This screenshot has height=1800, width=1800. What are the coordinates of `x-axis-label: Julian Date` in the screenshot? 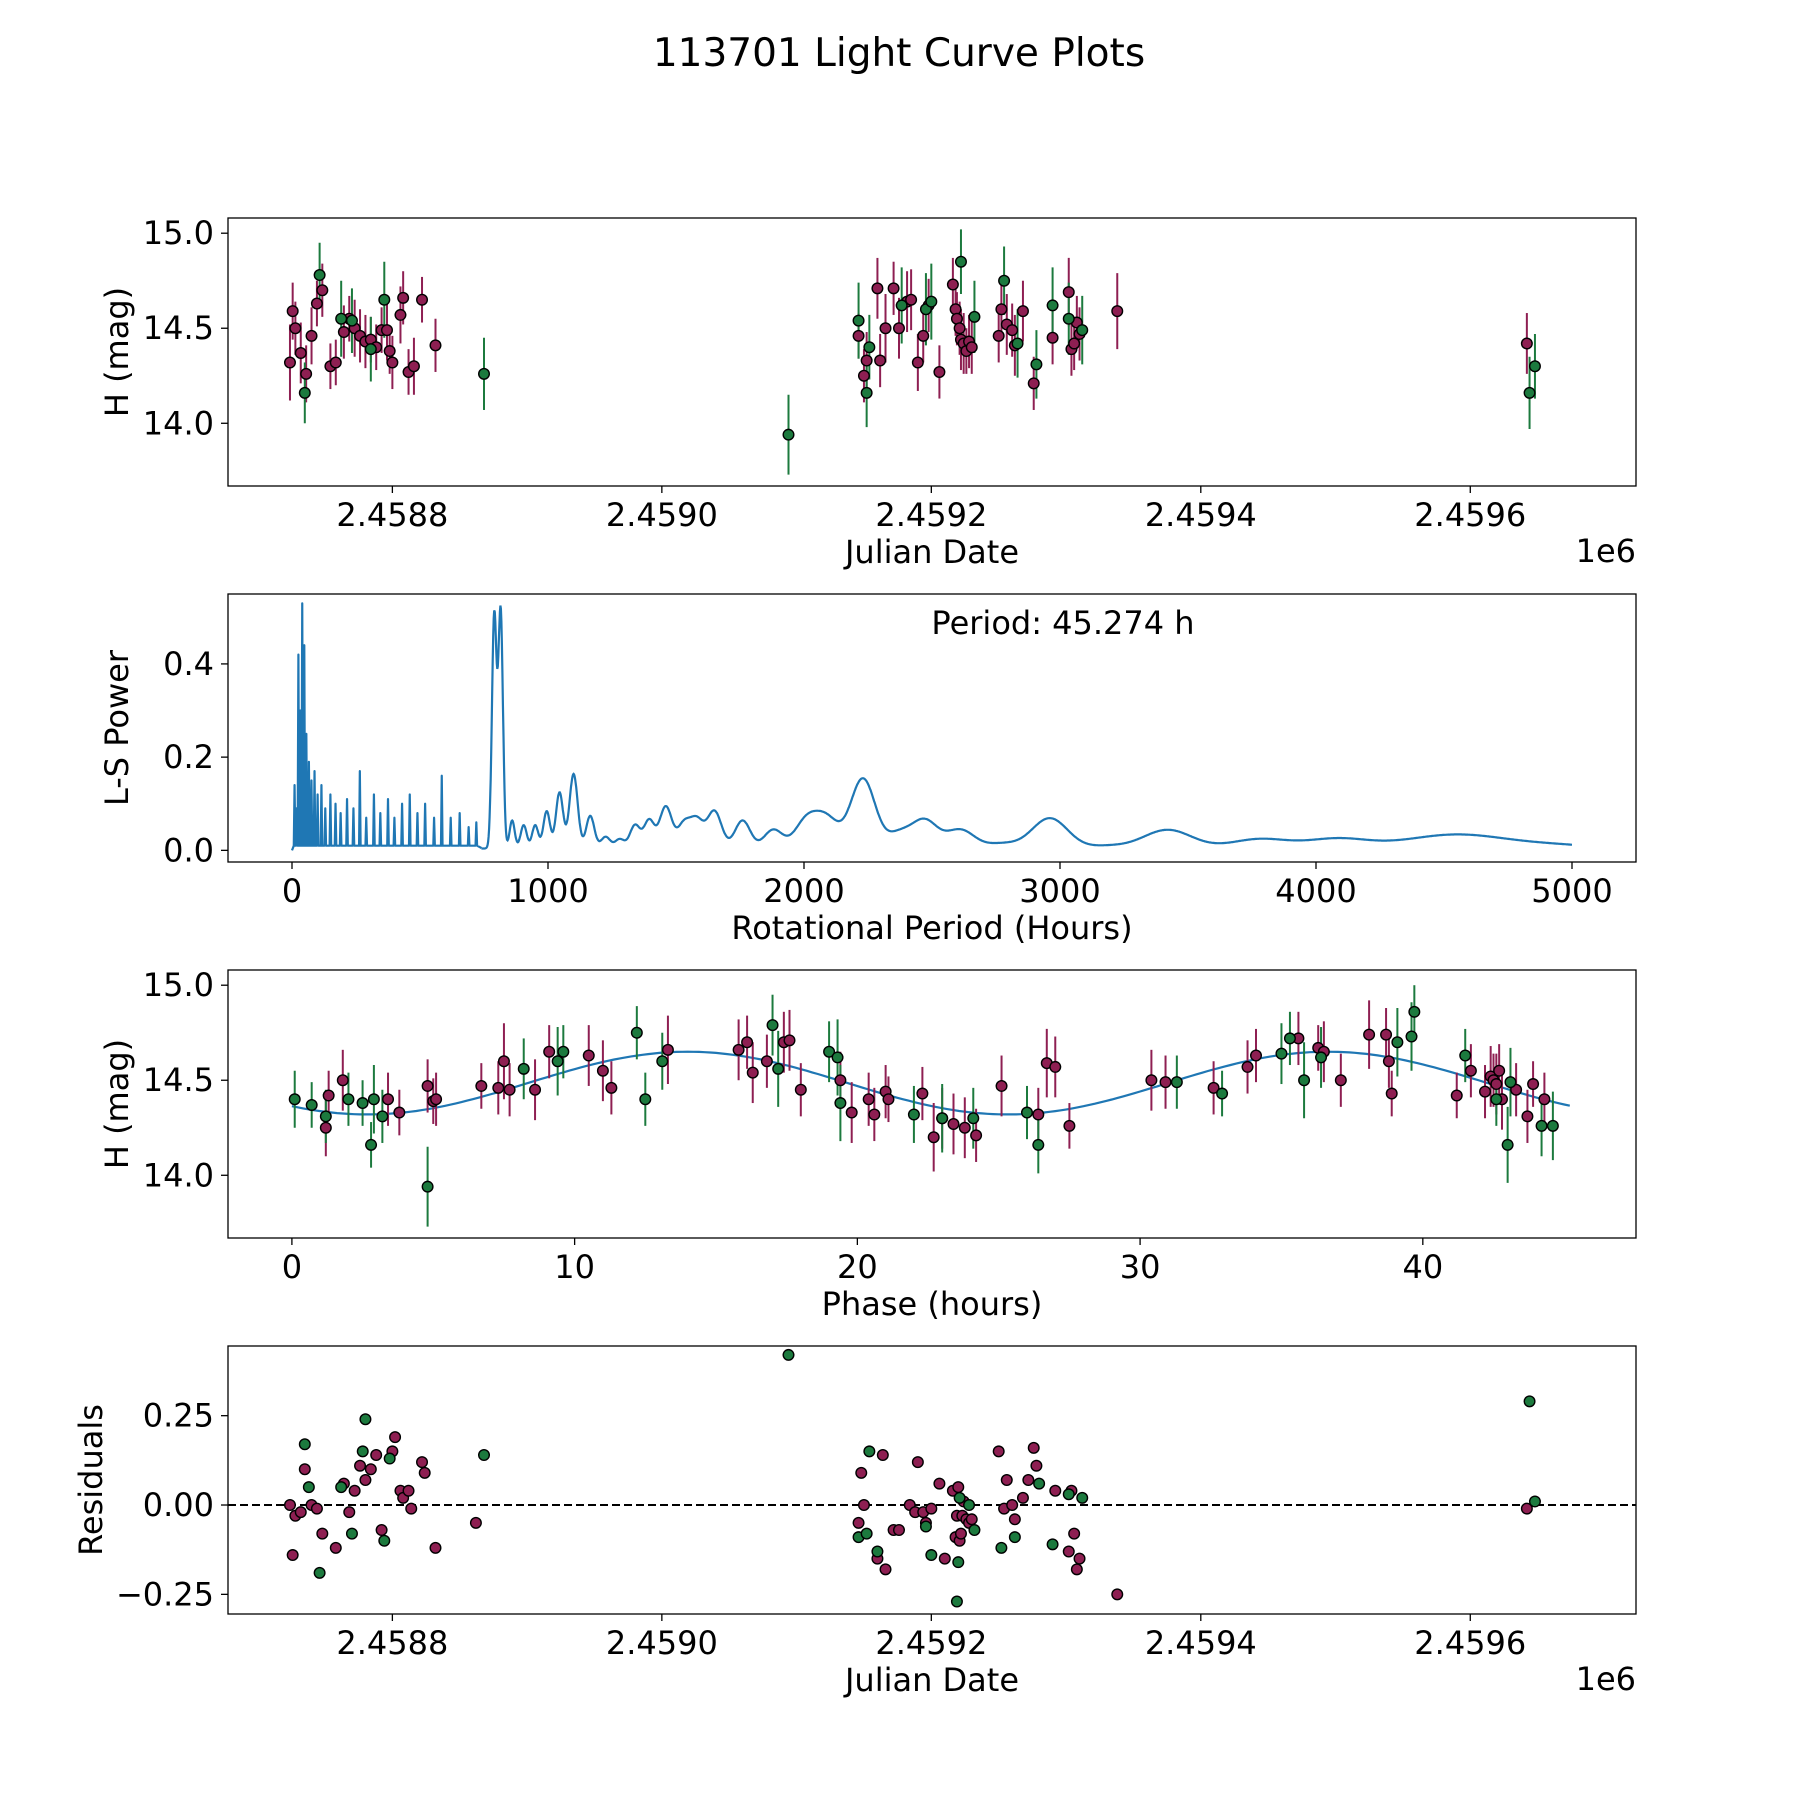 It's located at (931, 552).